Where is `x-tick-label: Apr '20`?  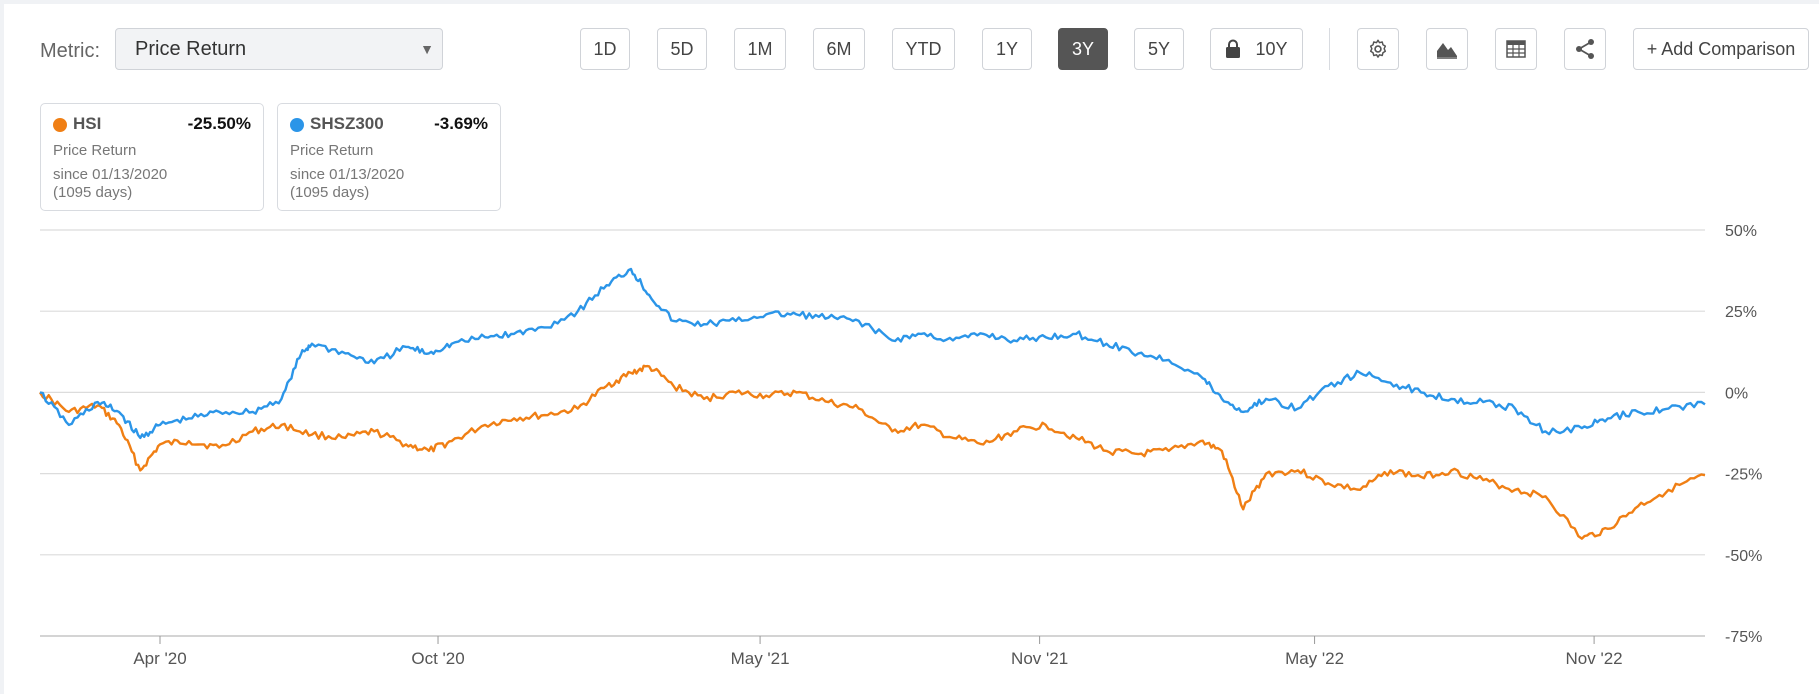
x-tick-label: Apr '20 is located at coordinates (159, 658).